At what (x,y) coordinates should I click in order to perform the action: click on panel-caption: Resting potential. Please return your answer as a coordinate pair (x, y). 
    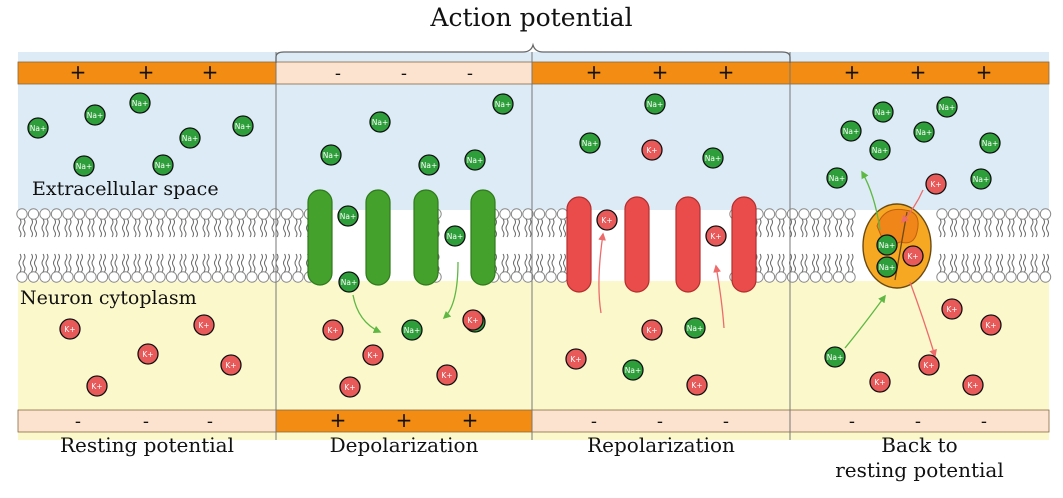
    Looking at the image, I should click on (147, 445).